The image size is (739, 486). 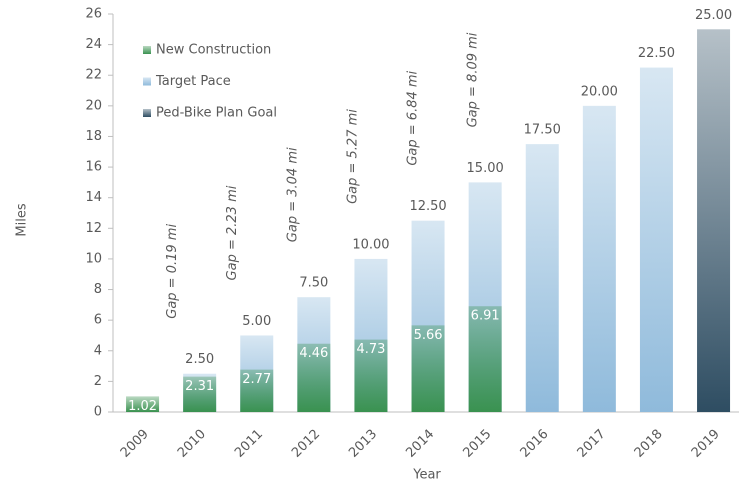 What do you see at coordinates (477, 444) in the screenshot?
I see `x-tick-label: 2015` at bounding box center [477, 444].